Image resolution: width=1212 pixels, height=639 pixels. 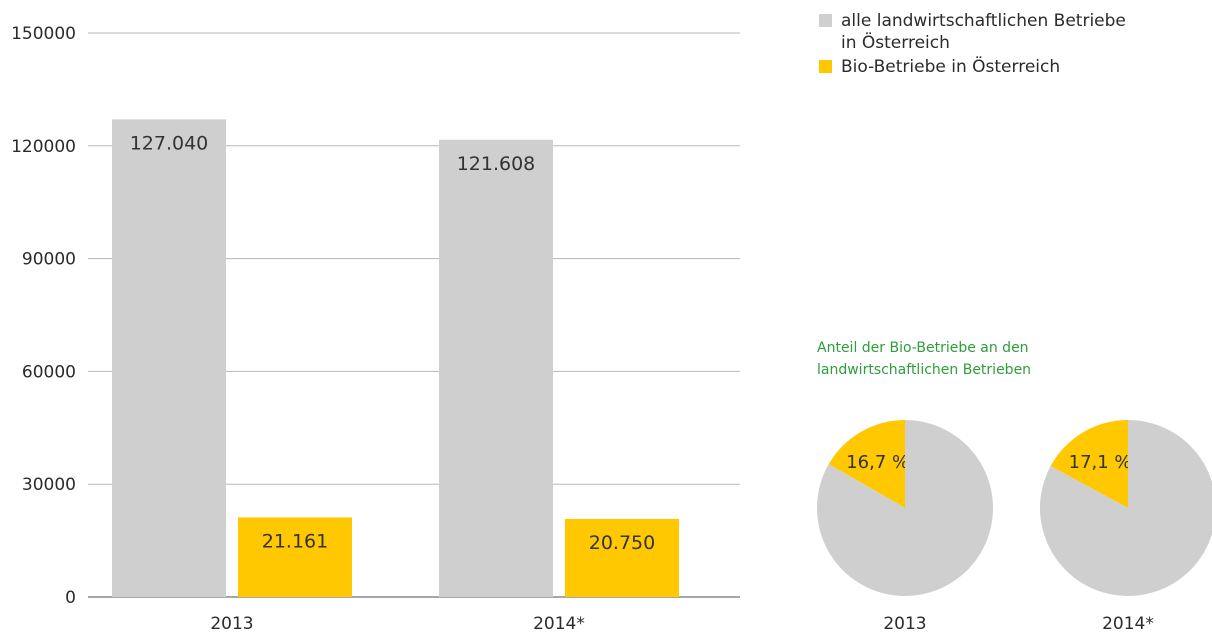 What do you see at coordinates (70, 598) in the screenshot?
I see `y-tick-label: 0` at bounding box center [70, 598].